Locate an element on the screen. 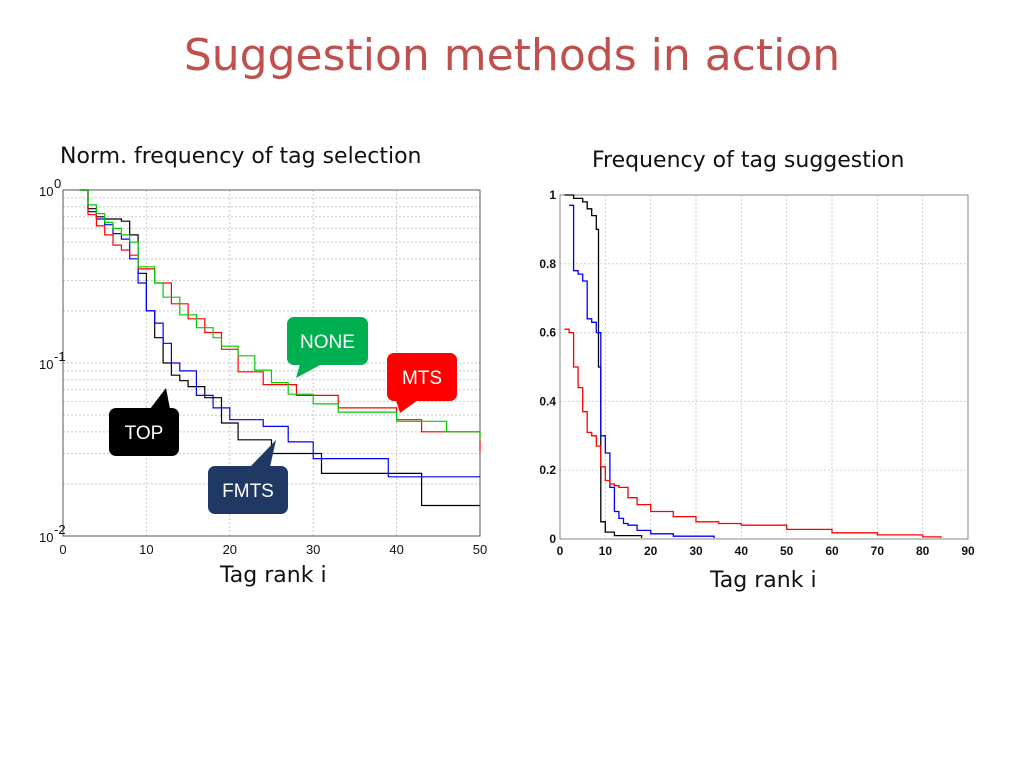  left-x-tick-label: 20 is located at coordinates (230, 549).